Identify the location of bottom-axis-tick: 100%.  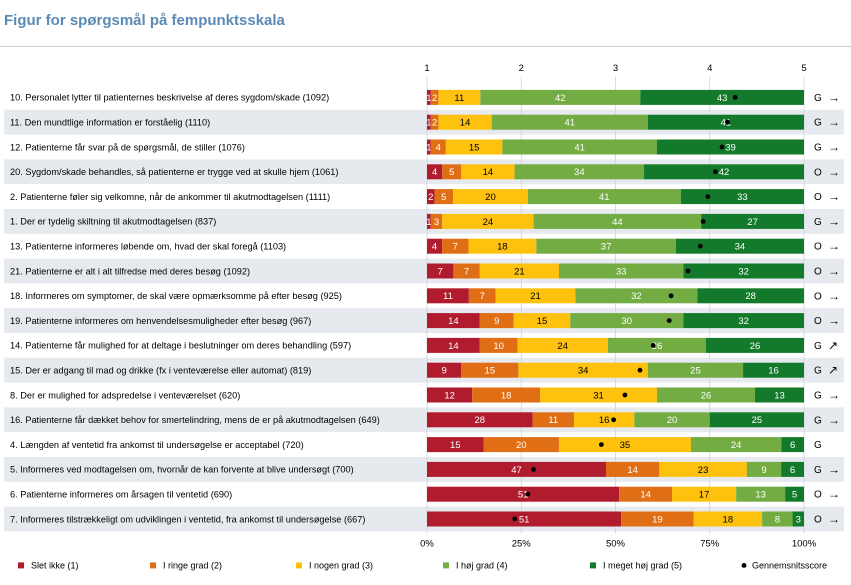
(804, 543).